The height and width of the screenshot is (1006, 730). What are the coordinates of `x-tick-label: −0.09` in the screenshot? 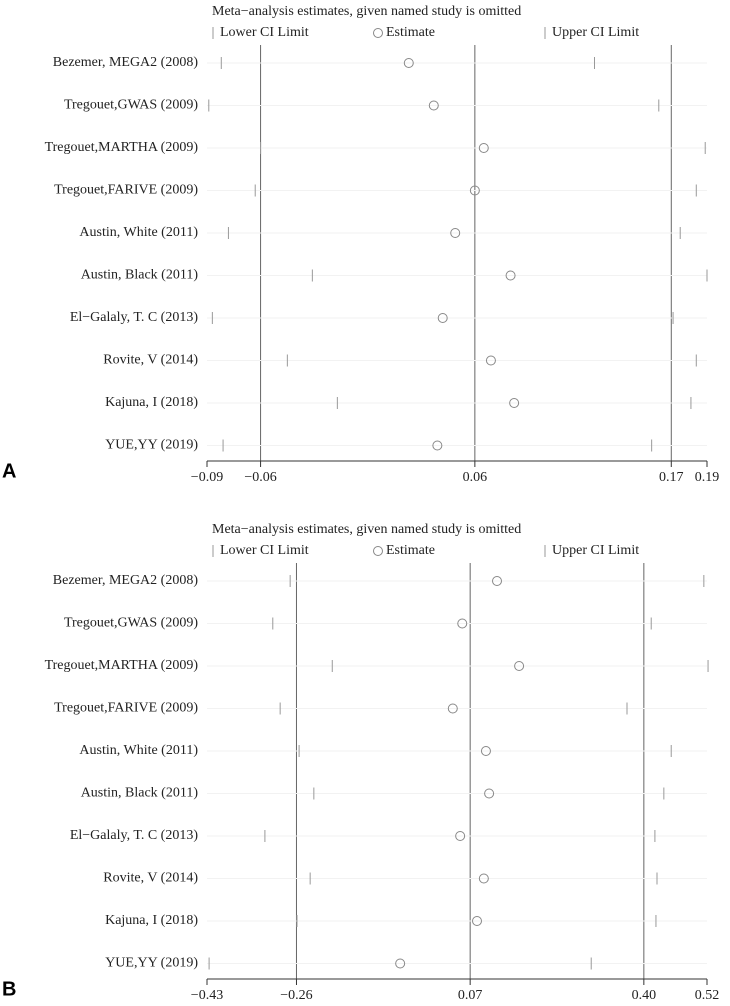 It's located at (207, 477).